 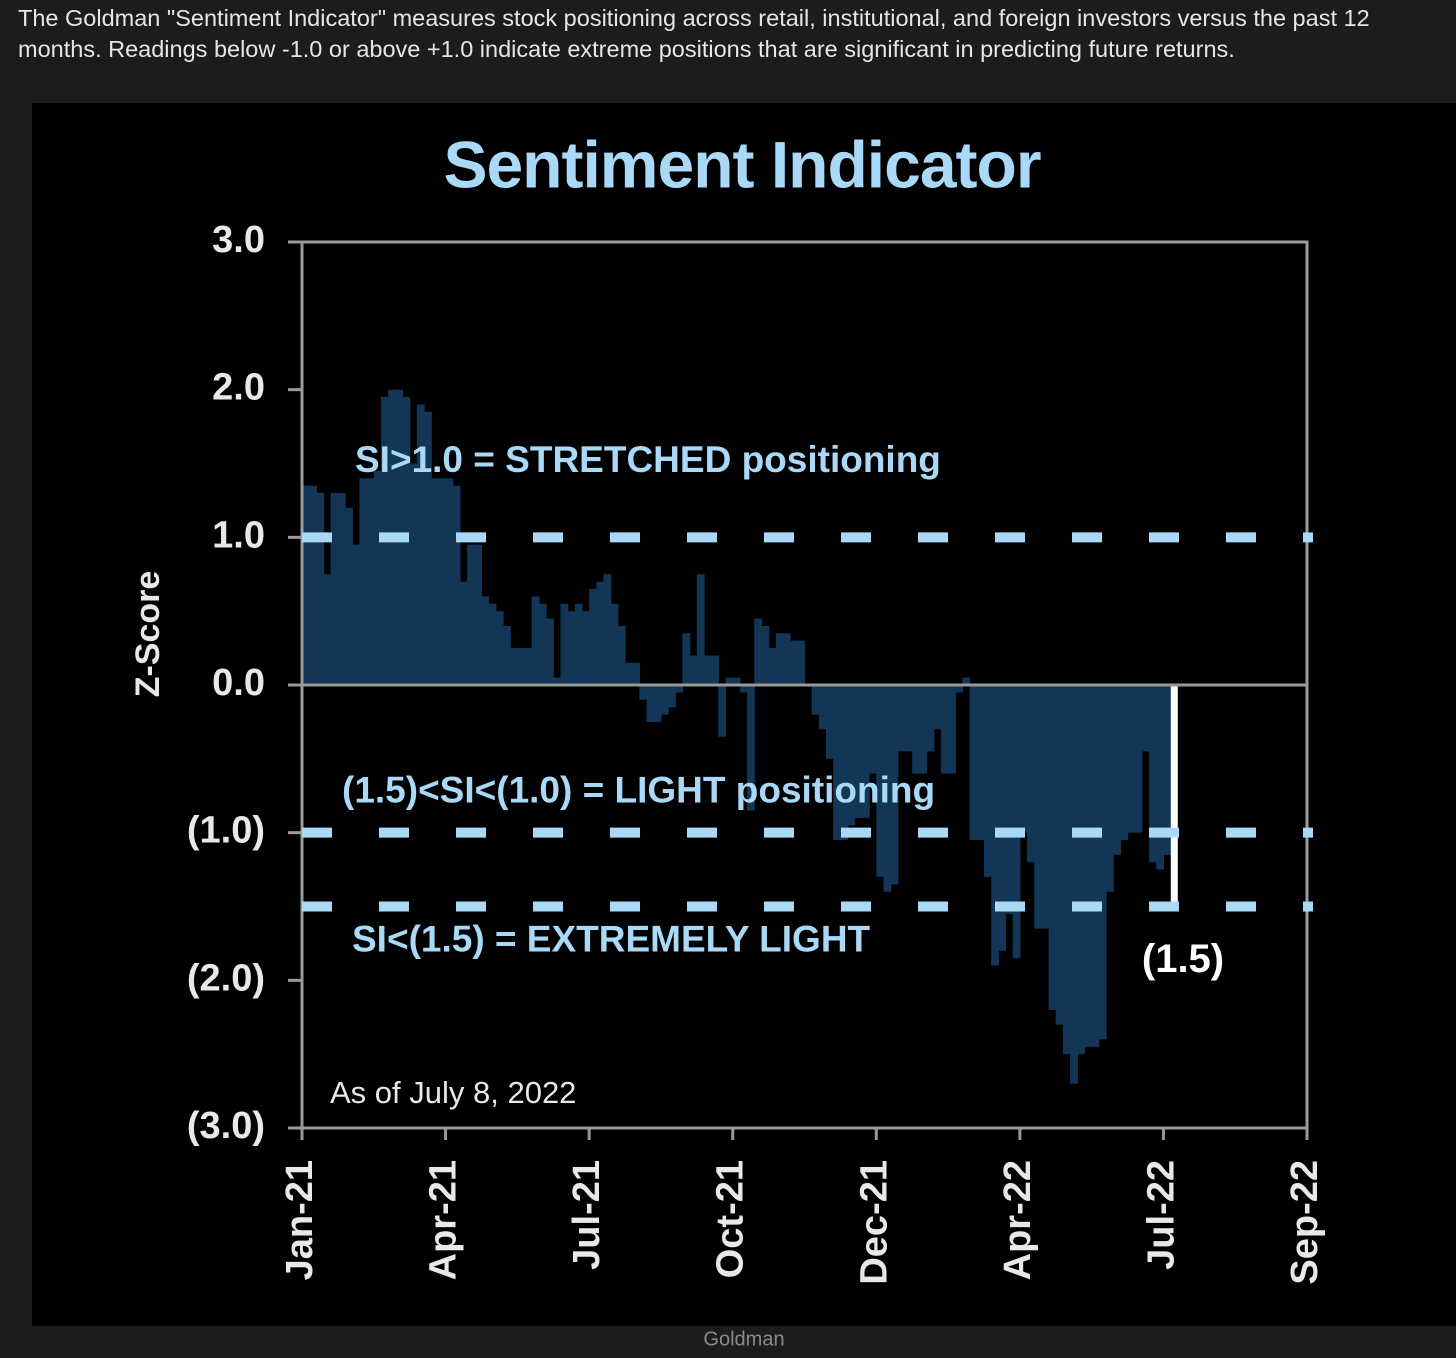 I want to click on y-tick-label: (1.0), so click(x=226, y=831).